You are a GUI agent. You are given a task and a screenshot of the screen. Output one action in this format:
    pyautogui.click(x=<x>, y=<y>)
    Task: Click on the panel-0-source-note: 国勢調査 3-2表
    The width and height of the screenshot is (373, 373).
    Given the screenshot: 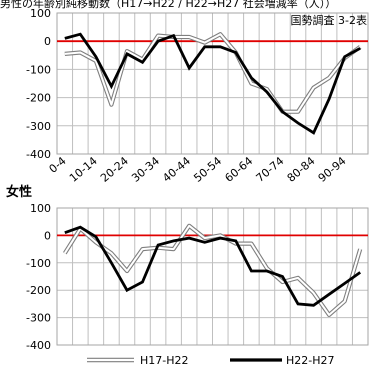 What is the action you would take?
    pyautogui.click(x=329, y=20)
    